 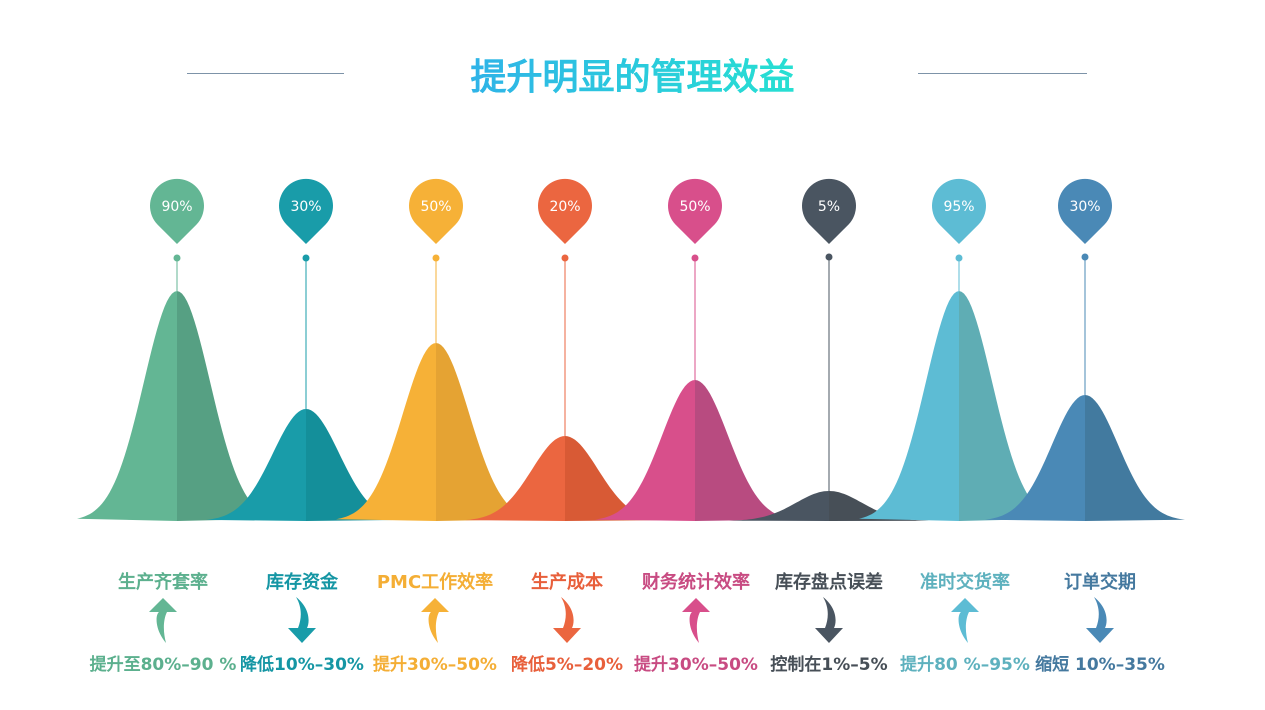 I want to click on percent-value: 5%, so click(x=829, y=207).